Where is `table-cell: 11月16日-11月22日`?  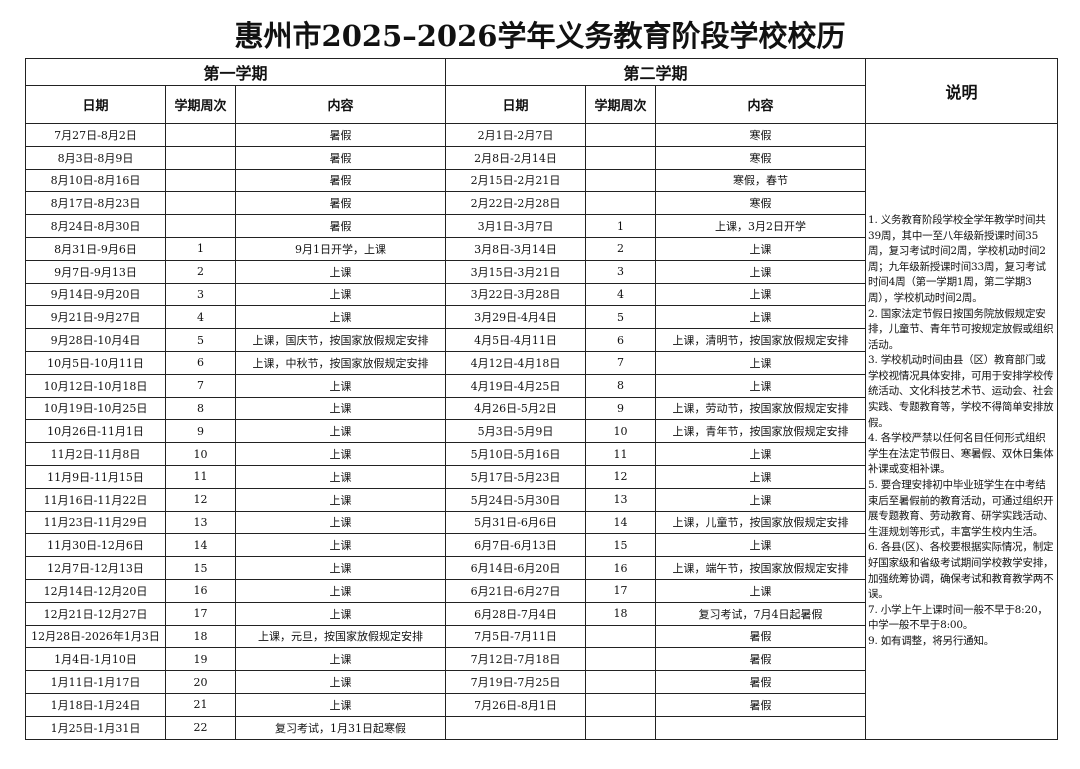
table-cell: 11月16日-11月22日 is located at coordinates (95, 499).